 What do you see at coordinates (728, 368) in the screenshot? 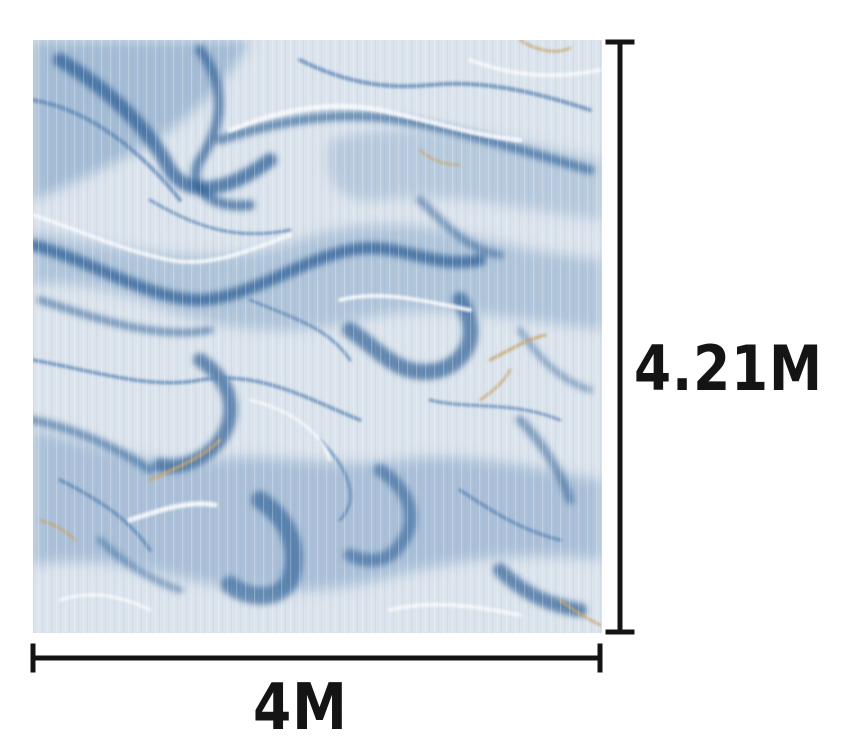
I see `height-dimension-label: 4.21M` at bounding box center [728, 368].